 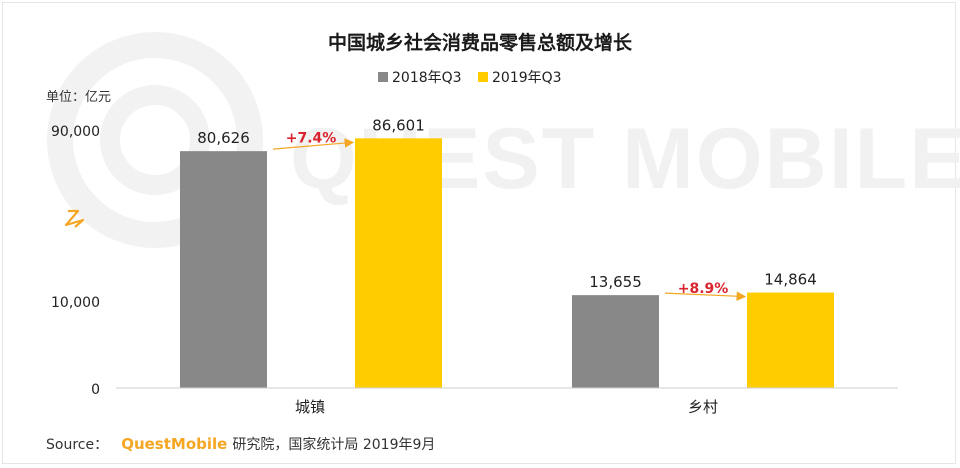 I want to click on y-tick-90000: 90,000, so click(x=75, y=132).